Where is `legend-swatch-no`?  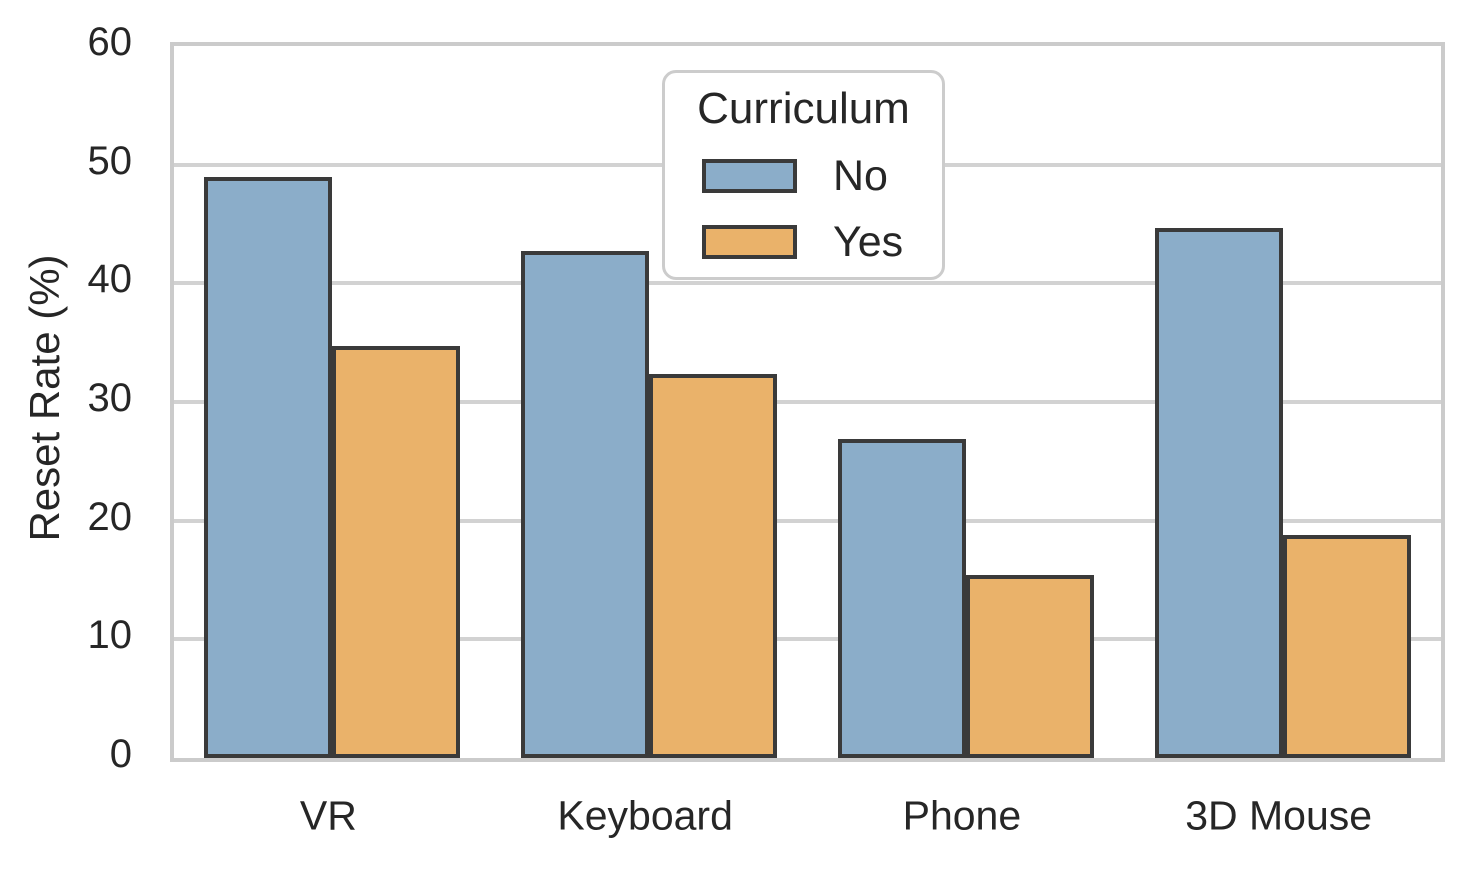
legend-swatch-no is located at coordinates (749, 176).